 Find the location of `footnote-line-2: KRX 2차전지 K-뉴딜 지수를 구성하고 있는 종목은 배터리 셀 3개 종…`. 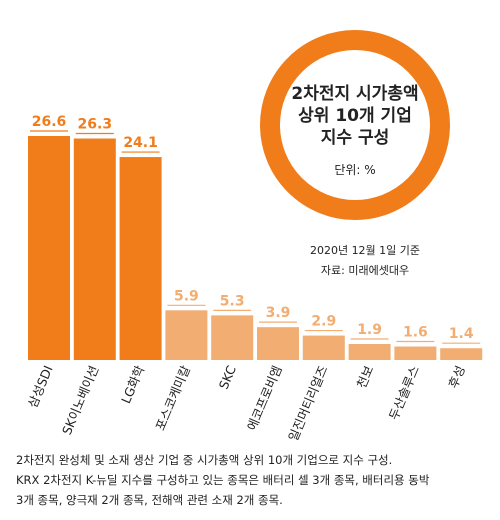

footnote-line-2: KRX 2차전지 K-뉴딜 지수를 구성하고 있는 종목은 배터리 셀 3개 종… is located at coordinates (223, 480).